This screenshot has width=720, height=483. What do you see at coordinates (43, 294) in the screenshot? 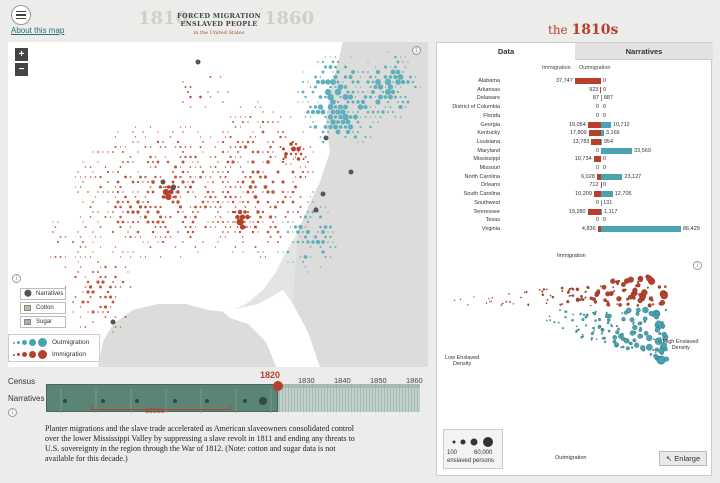
I see `legend-narratives: ⬤ Narratives` at bounding box center [43, 294].